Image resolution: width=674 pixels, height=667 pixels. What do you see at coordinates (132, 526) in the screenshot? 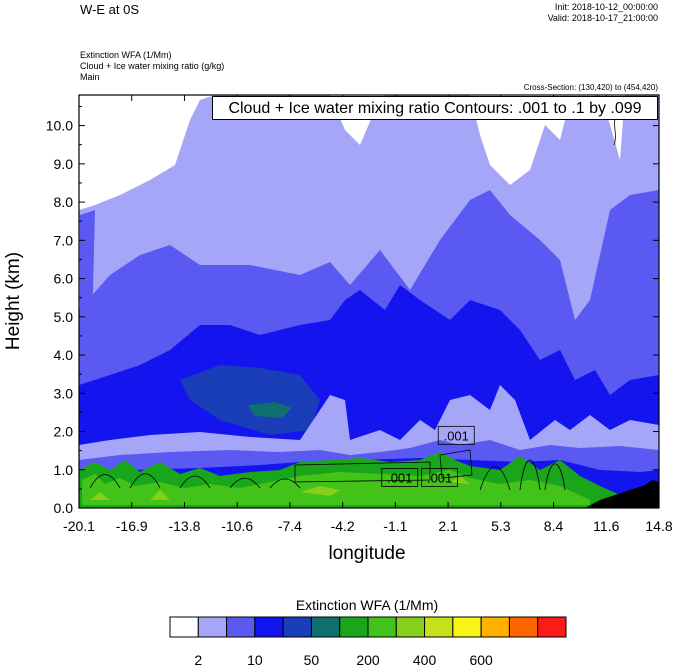
I see `x-tick-label: -16.9` at bounding box center [132, 526].